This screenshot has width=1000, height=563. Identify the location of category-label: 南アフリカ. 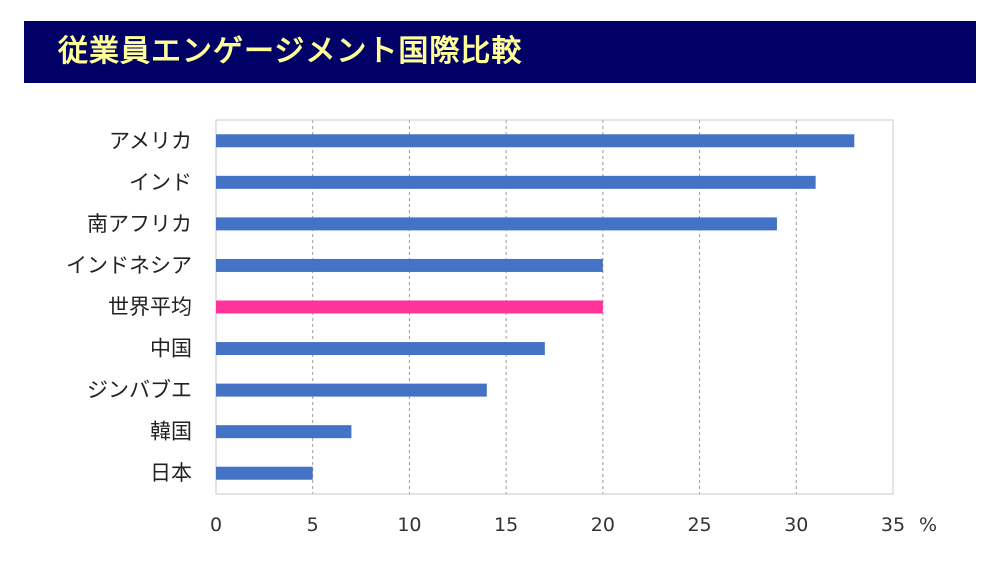
(139, 224).